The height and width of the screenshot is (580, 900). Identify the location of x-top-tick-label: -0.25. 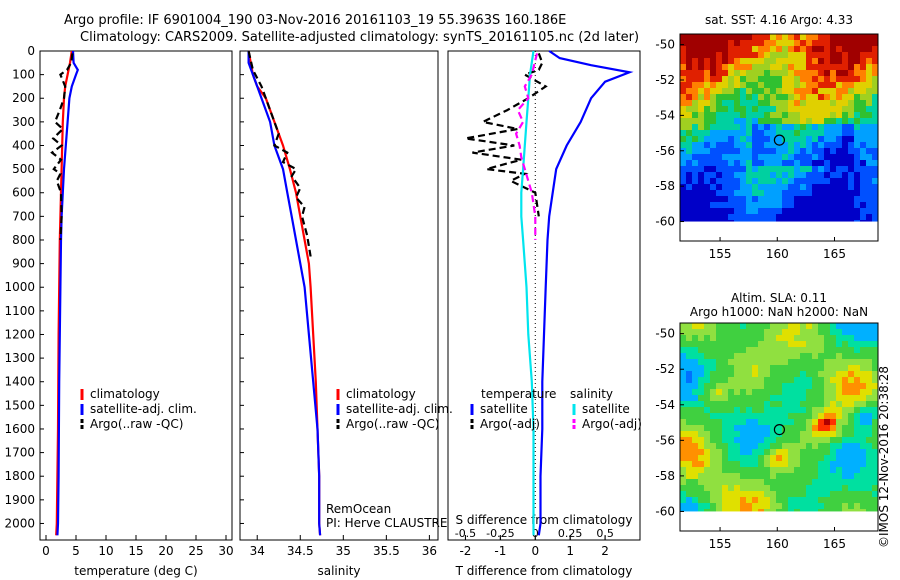
(500, 533).